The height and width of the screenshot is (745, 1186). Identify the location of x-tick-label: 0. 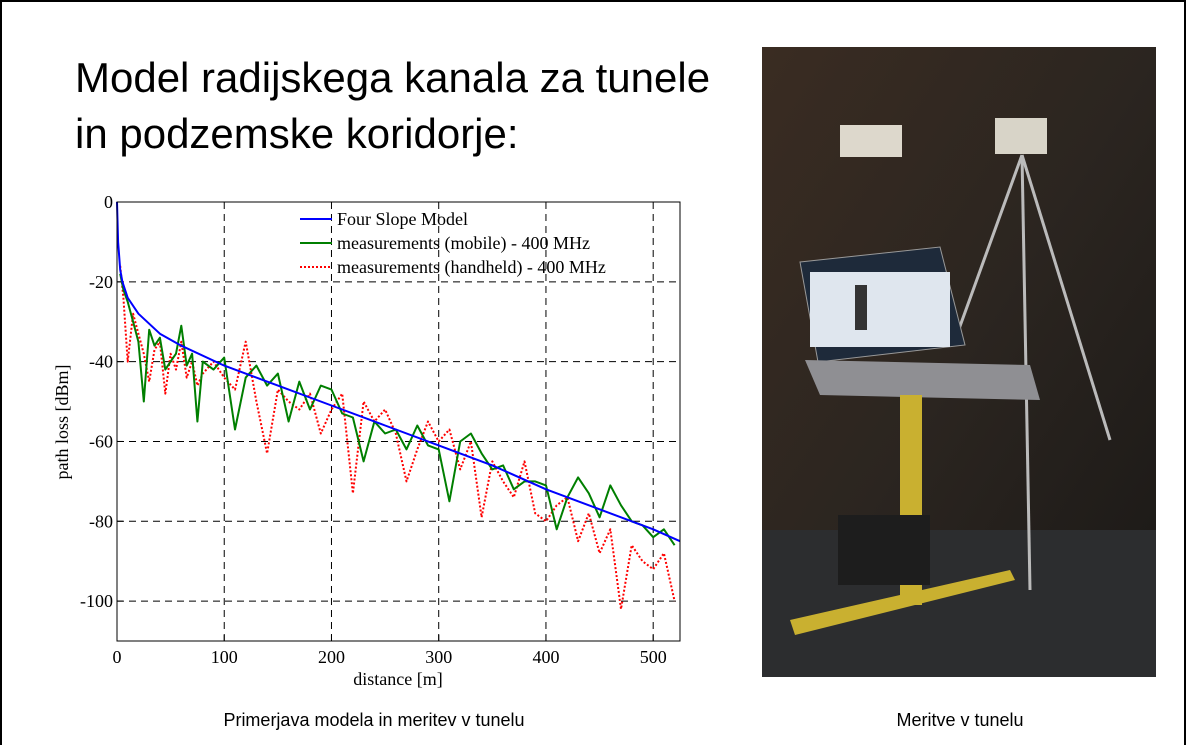
(117, 657).